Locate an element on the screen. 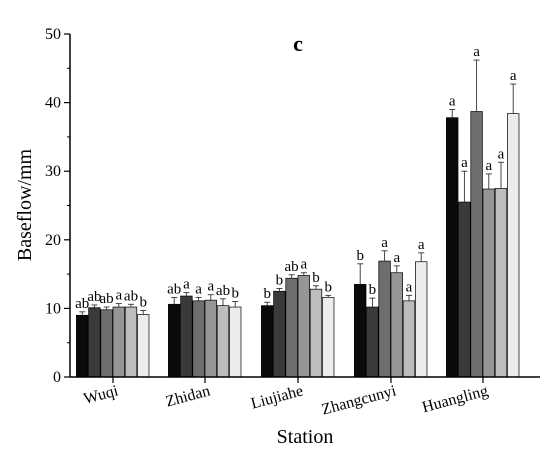  y-tick-label: 20 is located at coordinates (53, 240).